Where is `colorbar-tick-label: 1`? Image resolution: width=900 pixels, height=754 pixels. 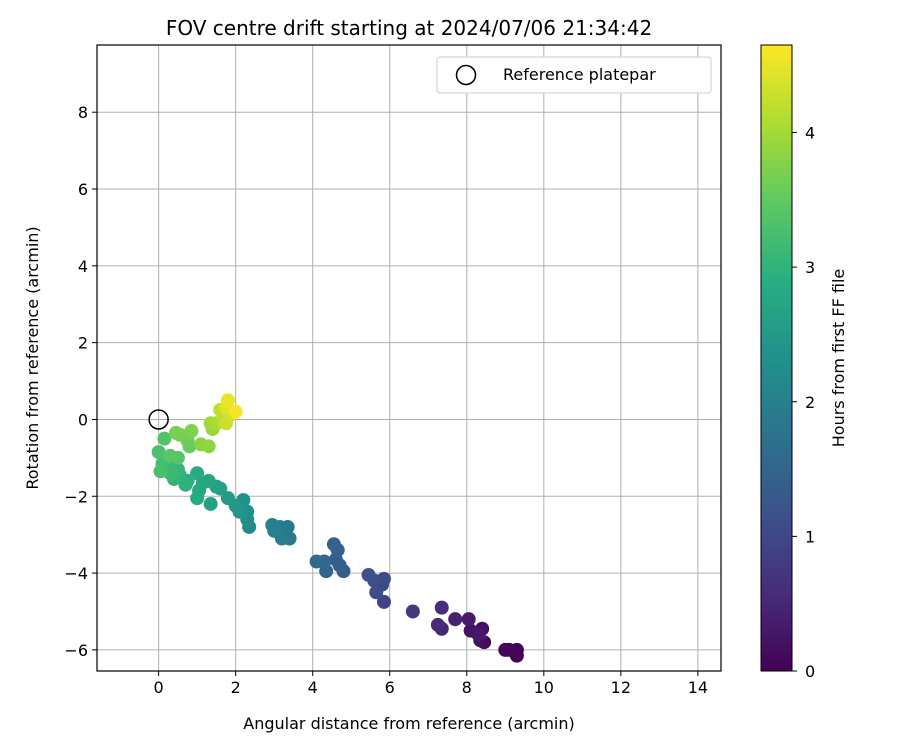 colorbar-tick-label: 1 is located at coordinates (810, 536).